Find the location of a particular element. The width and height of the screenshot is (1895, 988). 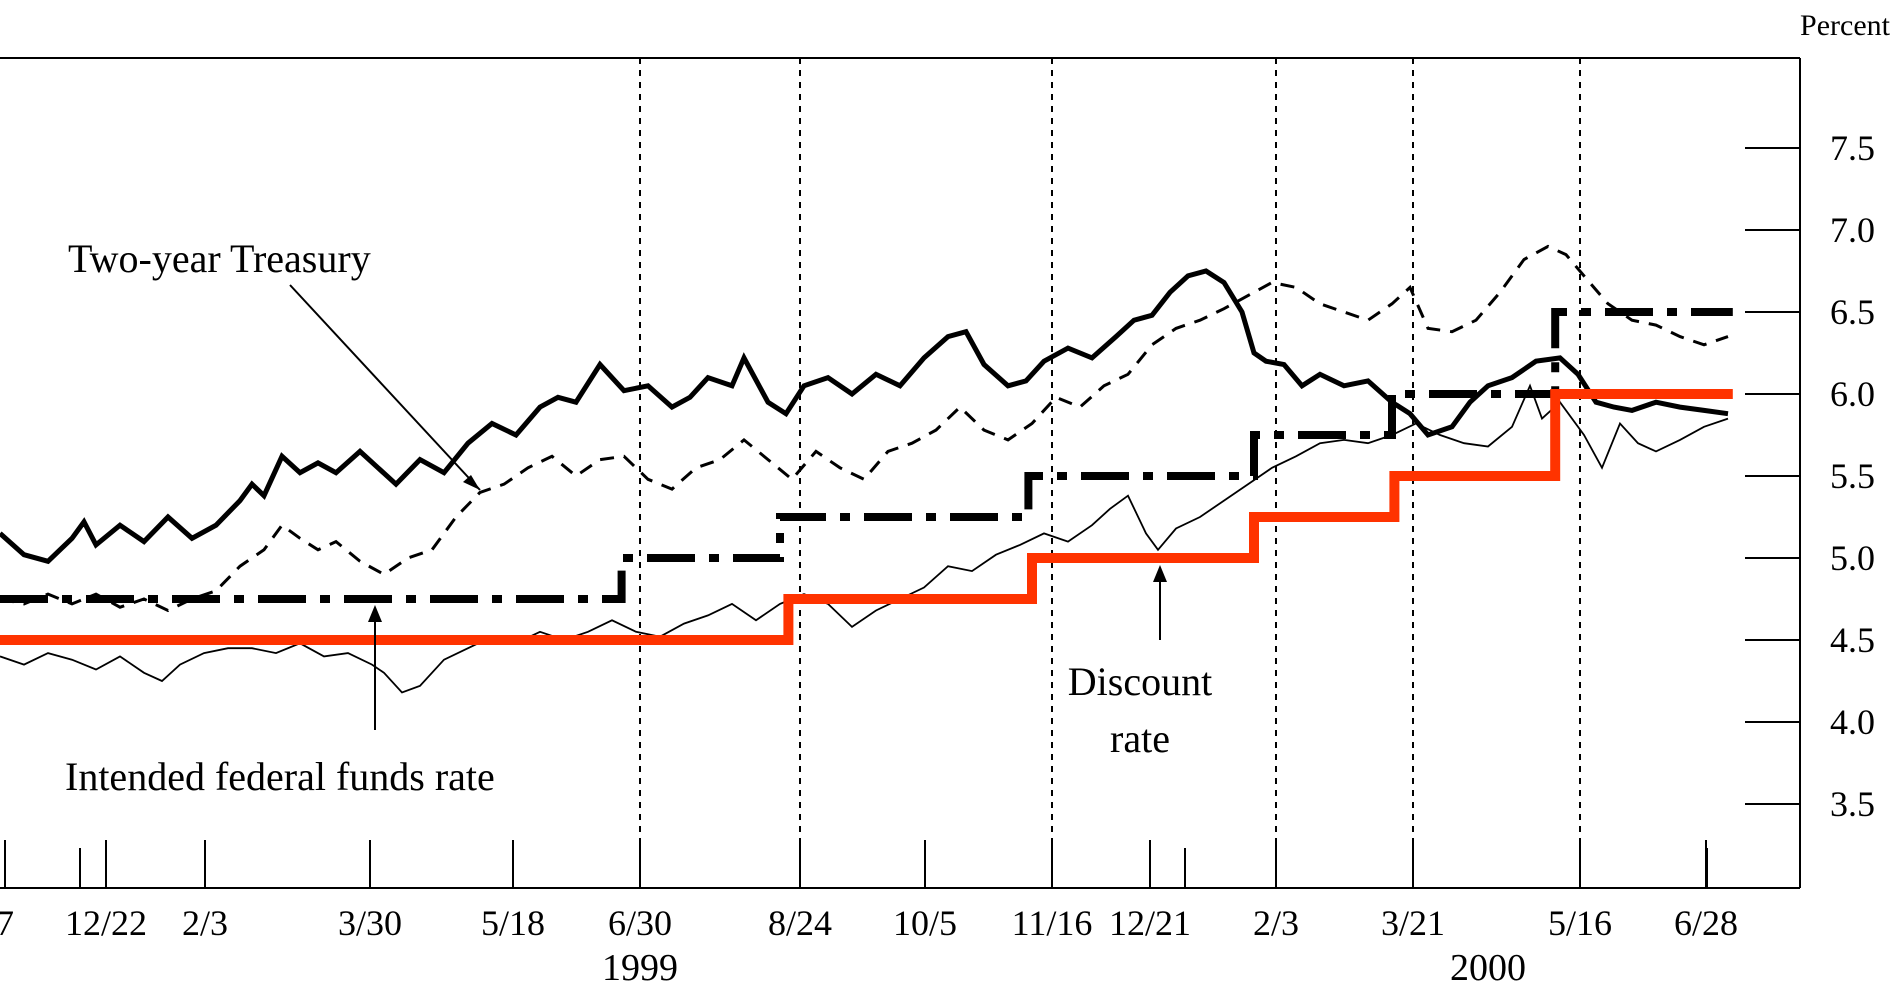

y-tick-label: 4.5 is located at coordinates (1852, 640).